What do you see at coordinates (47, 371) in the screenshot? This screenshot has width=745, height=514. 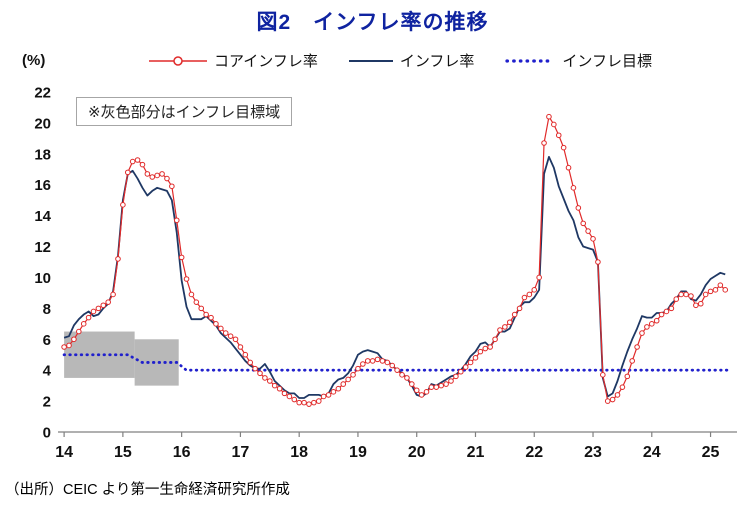 I see `svg-text: 4` at bounding box center [47, 371].